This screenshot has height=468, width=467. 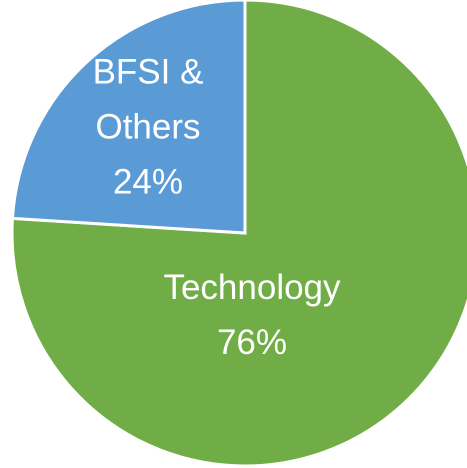 I want to click on slice-label: Technology 76%, so click(x=252, y=315).